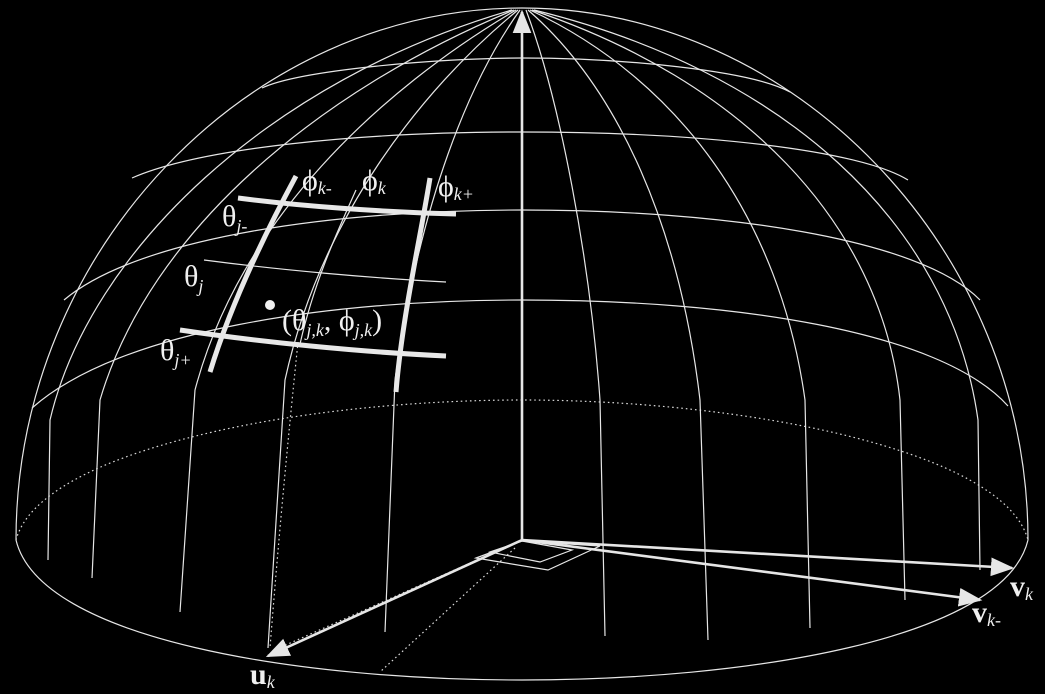 This screenshot has width=1045, height=694. What do you see at coordinates (565, 323) in the screenshot?
I see `meridian-e1` at bounding box center [565, 323].